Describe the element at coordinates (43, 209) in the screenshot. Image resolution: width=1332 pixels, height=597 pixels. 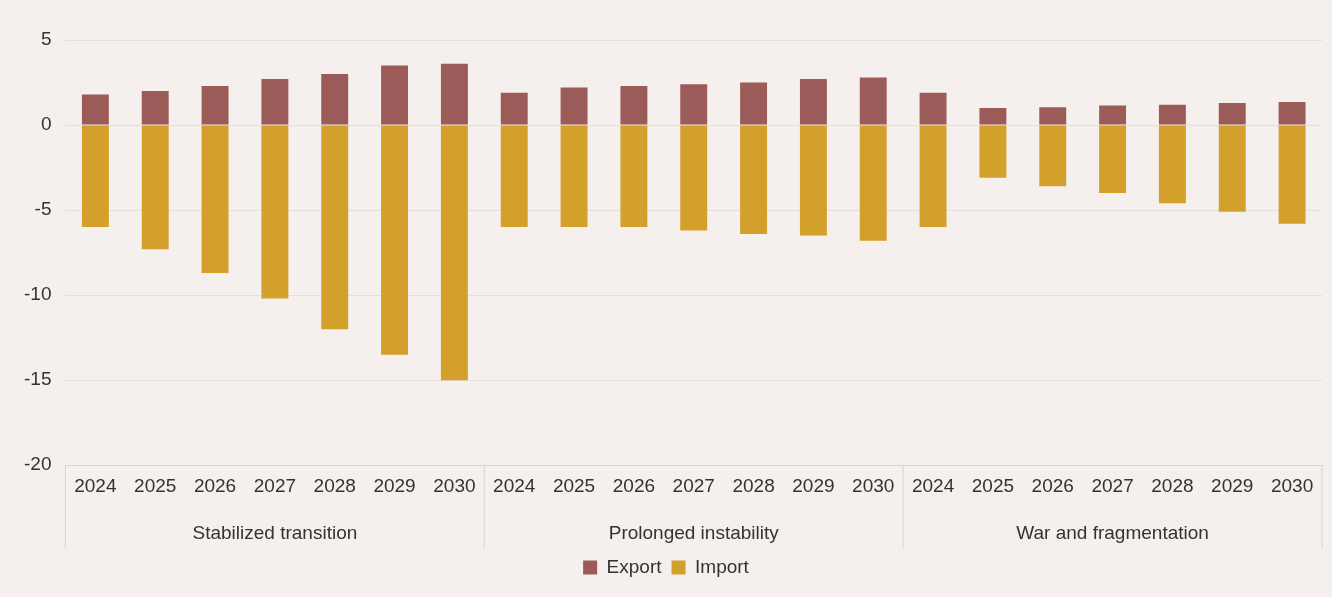
I see `y-tick-label: -5` at that location.